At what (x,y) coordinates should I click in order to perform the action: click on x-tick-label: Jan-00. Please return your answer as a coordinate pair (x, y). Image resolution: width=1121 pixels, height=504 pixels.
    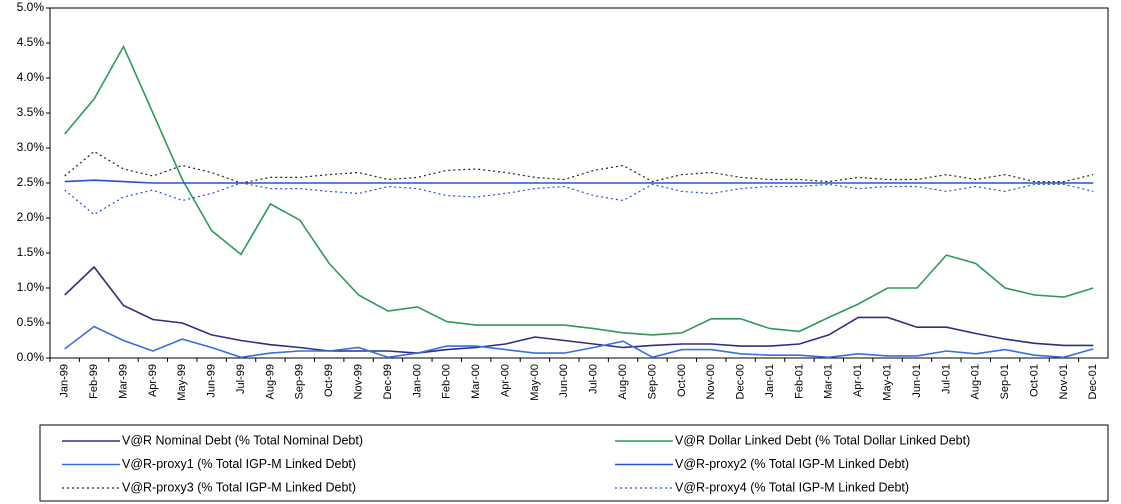
    Looking at the image, I should click on (417, 381).